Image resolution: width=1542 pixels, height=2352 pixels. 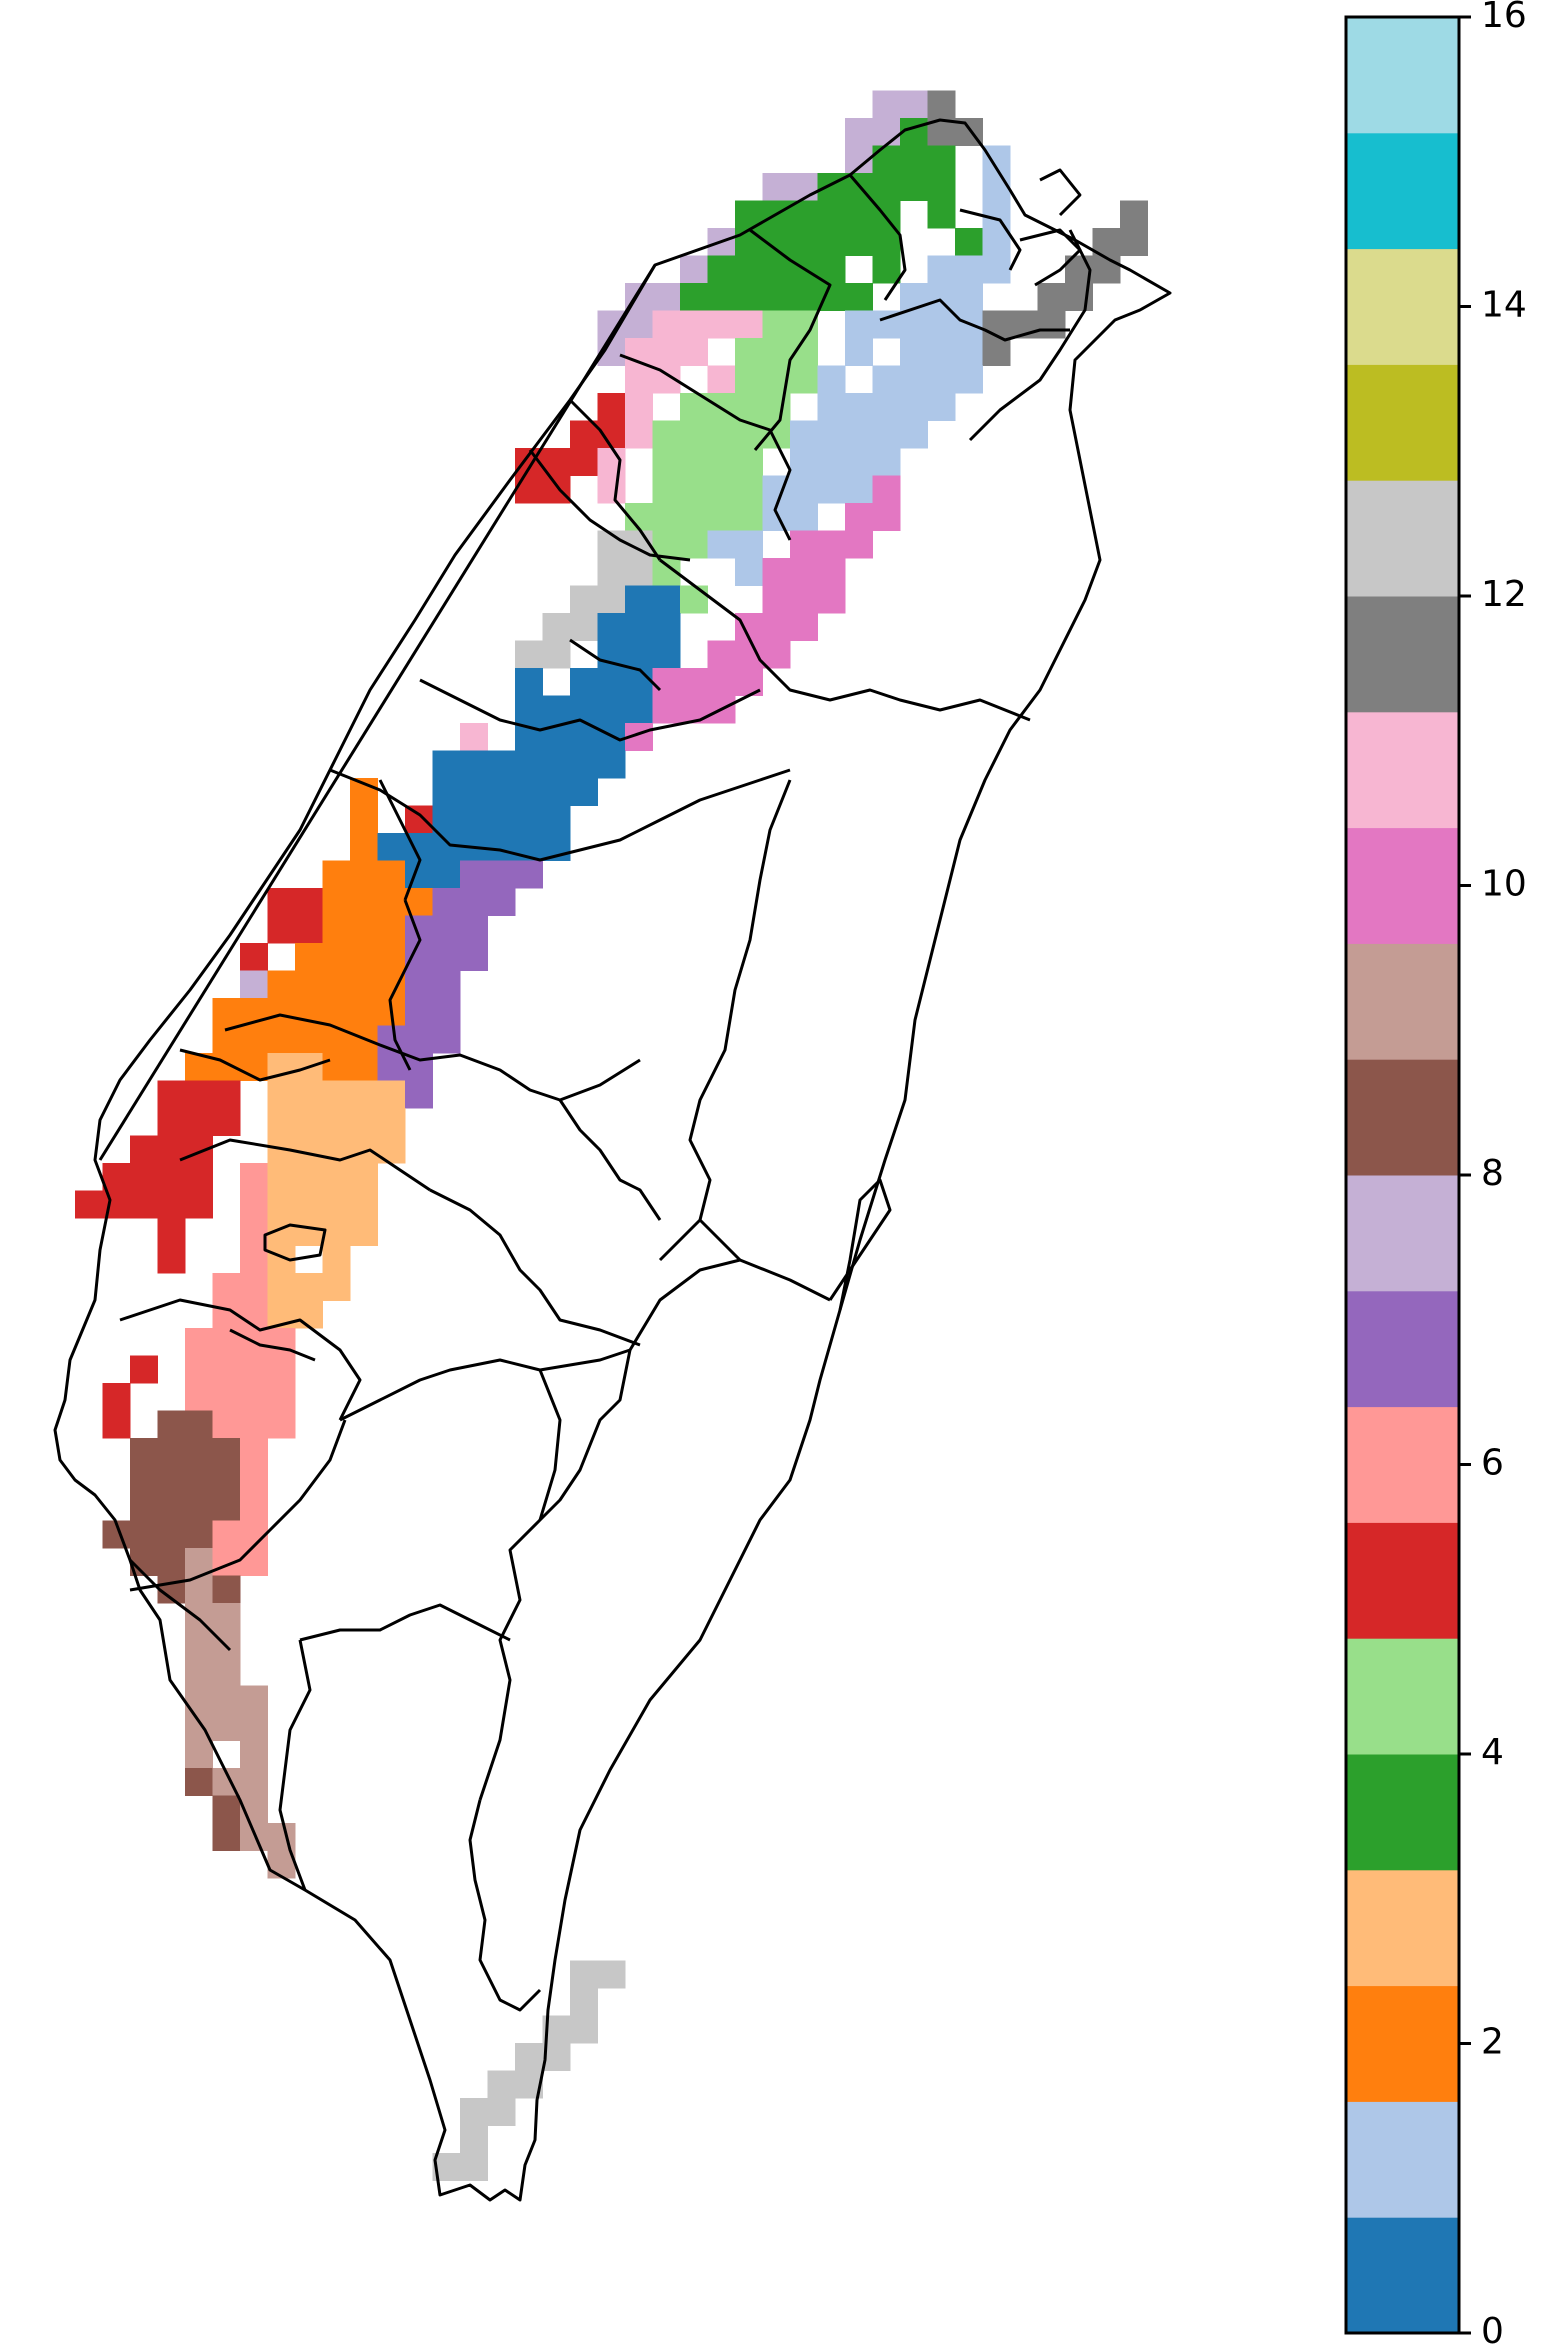 I want to click on colorbar-tick-label: 10, so click(x=1504, y=884).